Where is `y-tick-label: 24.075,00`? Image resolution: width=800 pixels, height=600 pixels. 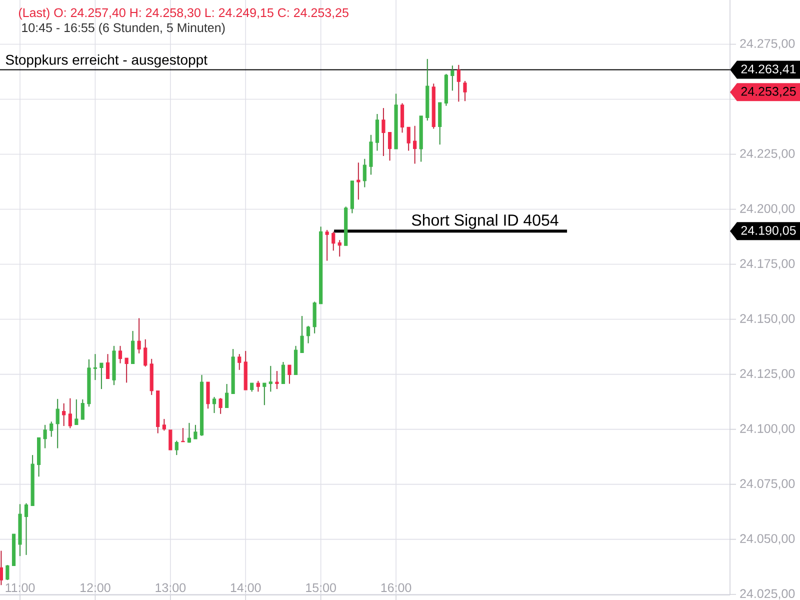 y-tick-label: 24.075,00 is located at coordinates (767, 484).